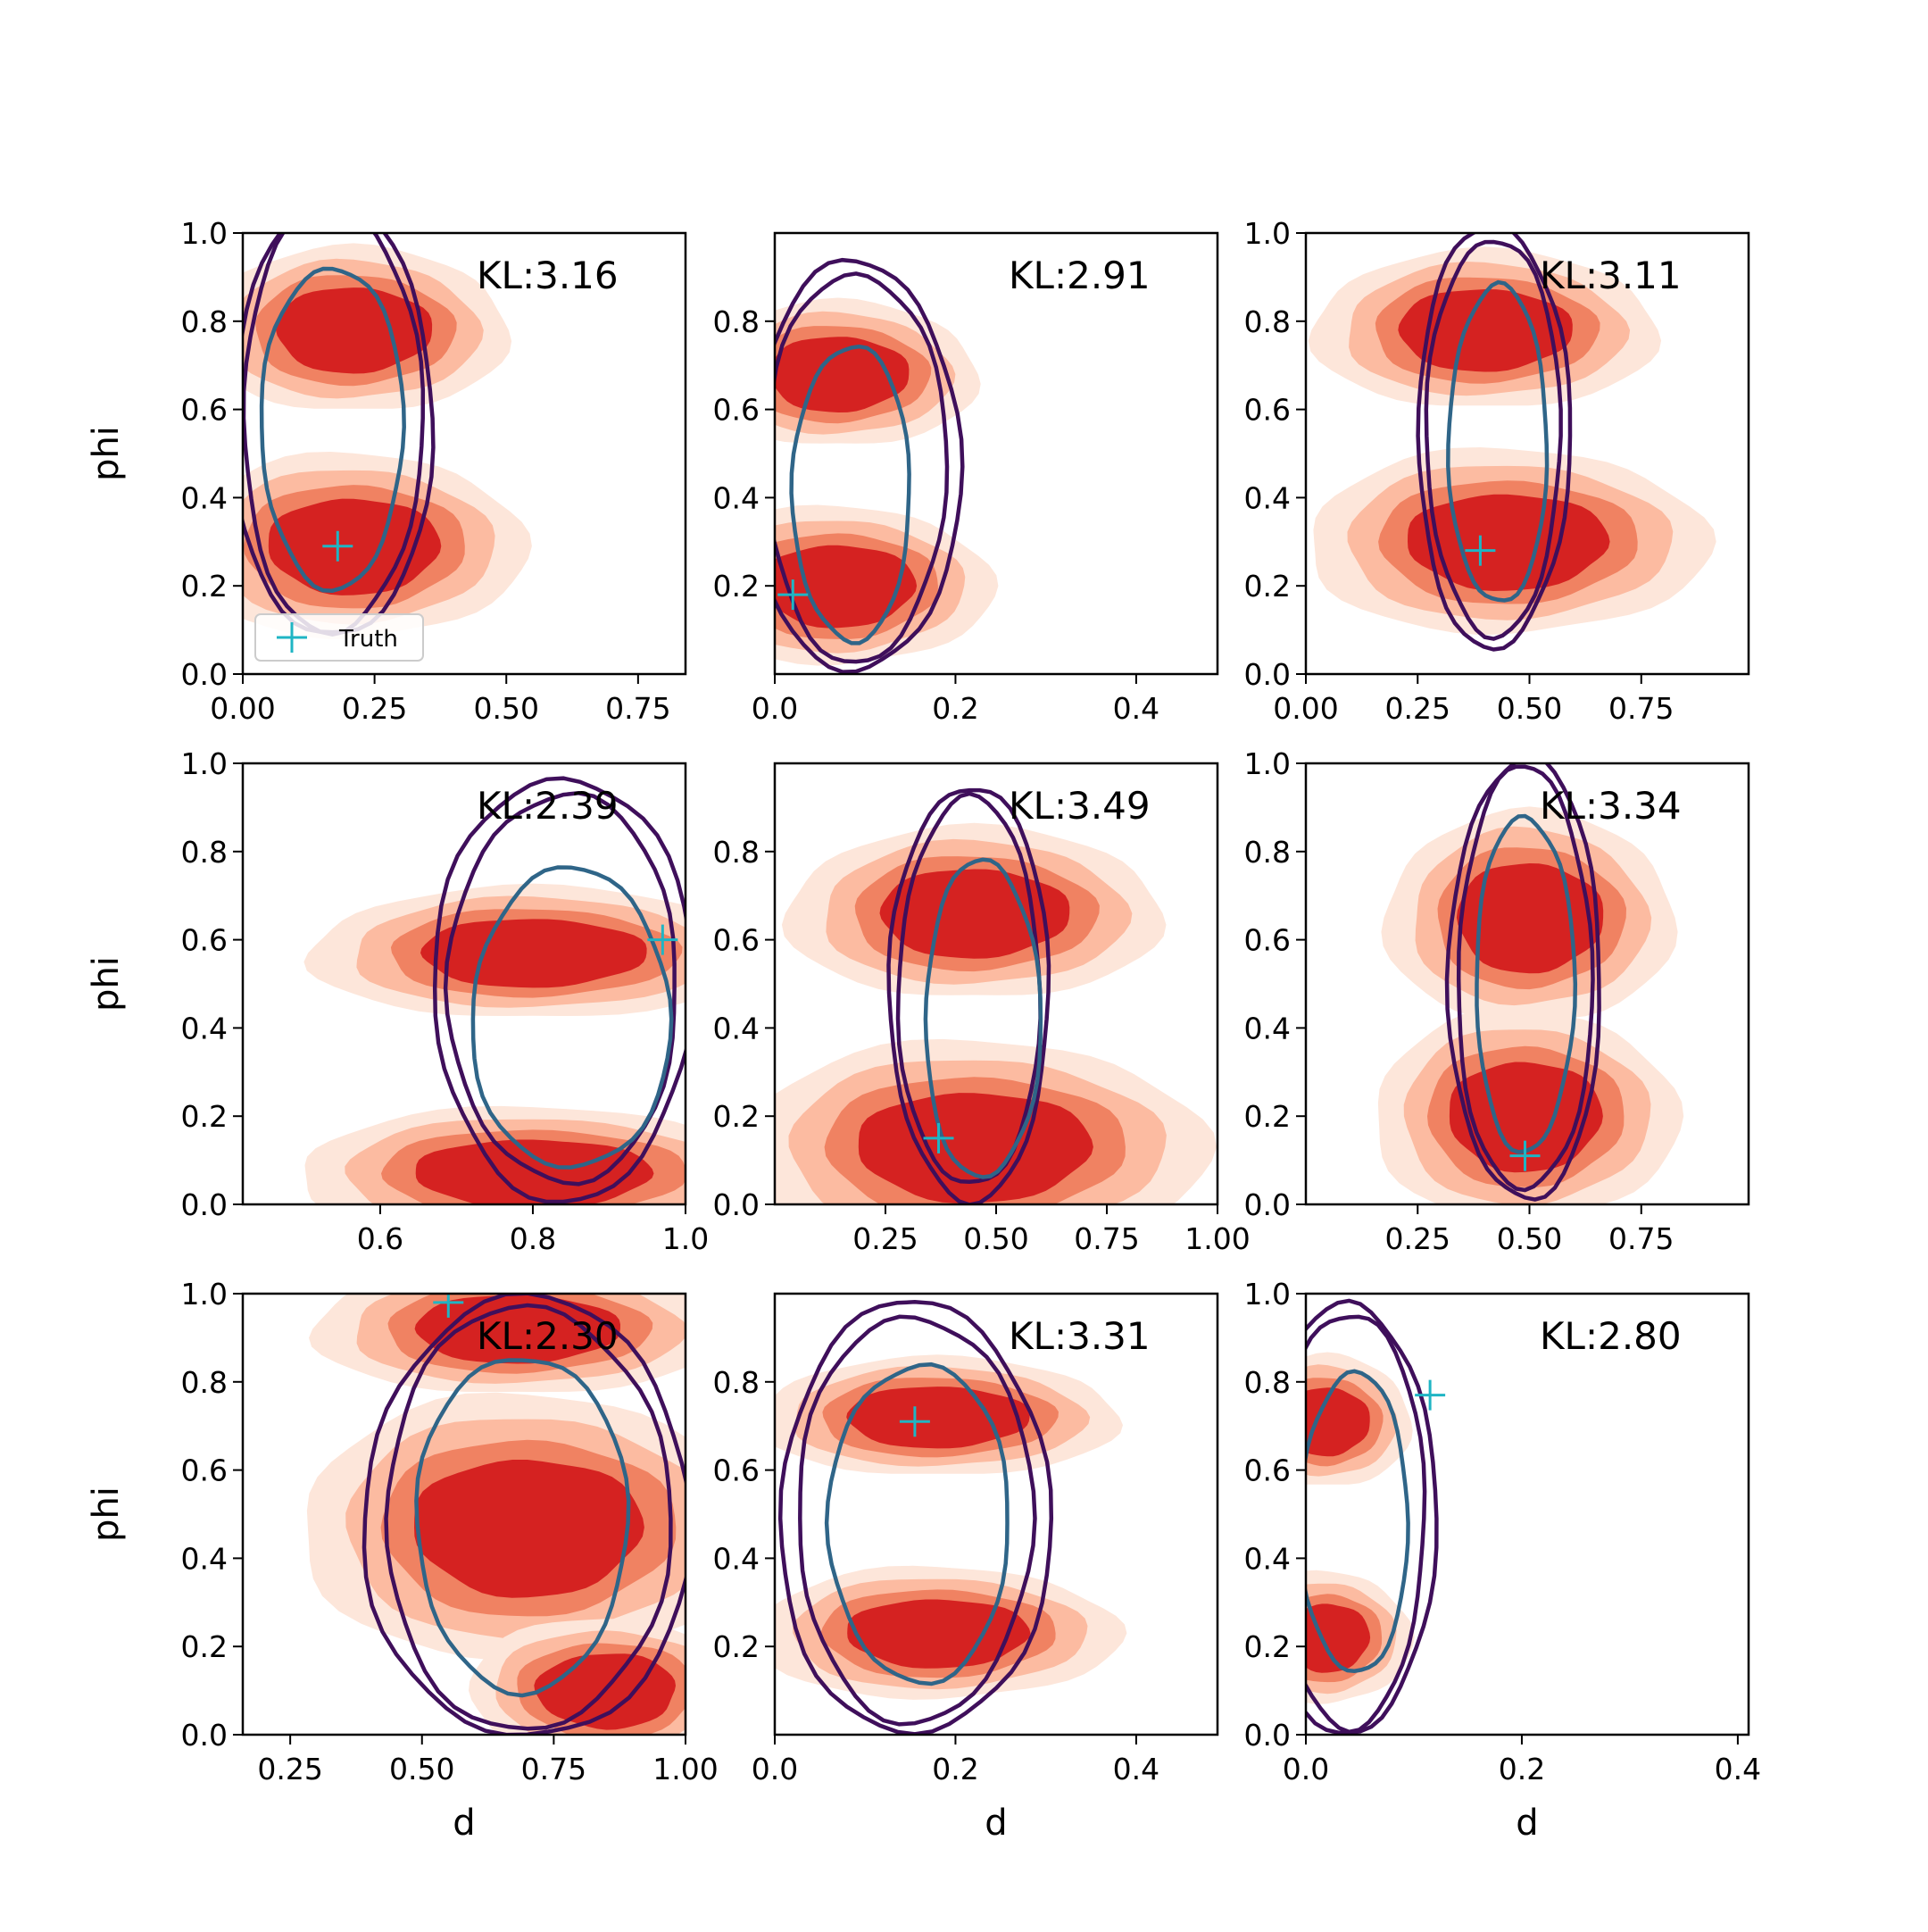  Describe the element at coordinates (1305, 708) in the screenshot. I see `x-tick-label: 0.00` at that location.